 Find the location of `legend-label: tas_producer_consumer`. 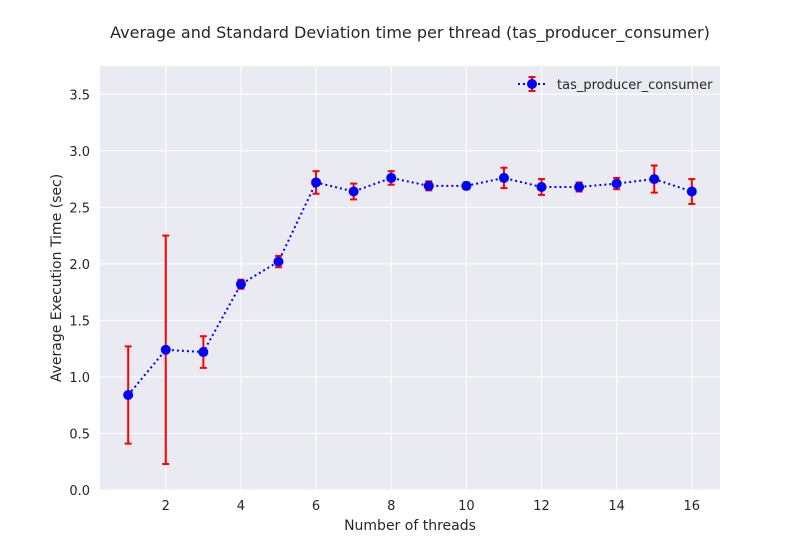

legend-label: tas_producer_consumer is located at coordinates (635, 85).